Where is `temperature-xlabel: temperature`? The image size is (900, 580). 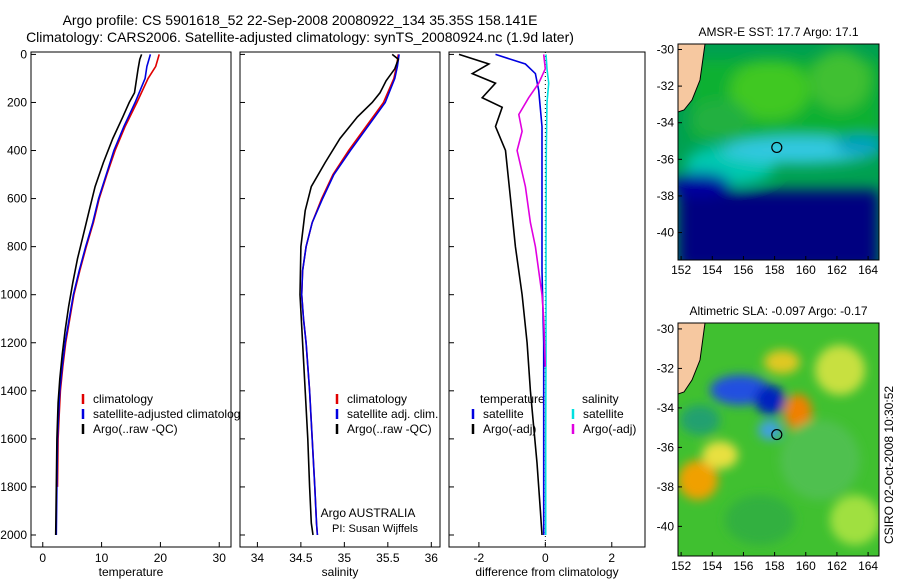 temperature-xlabel: temperature is located at coordinates (131, 572).